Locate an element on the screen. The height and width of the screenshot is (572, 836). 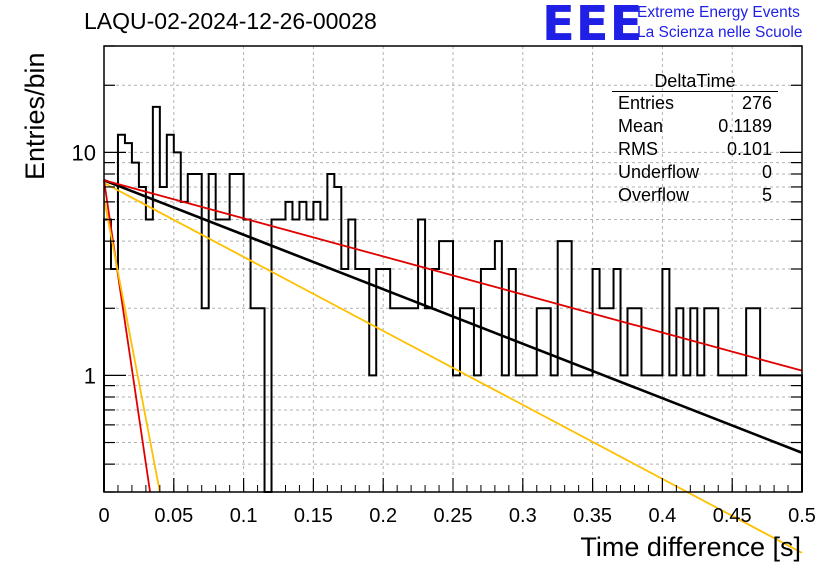
stats-label: Underflow is located at coordinates (659, 172).